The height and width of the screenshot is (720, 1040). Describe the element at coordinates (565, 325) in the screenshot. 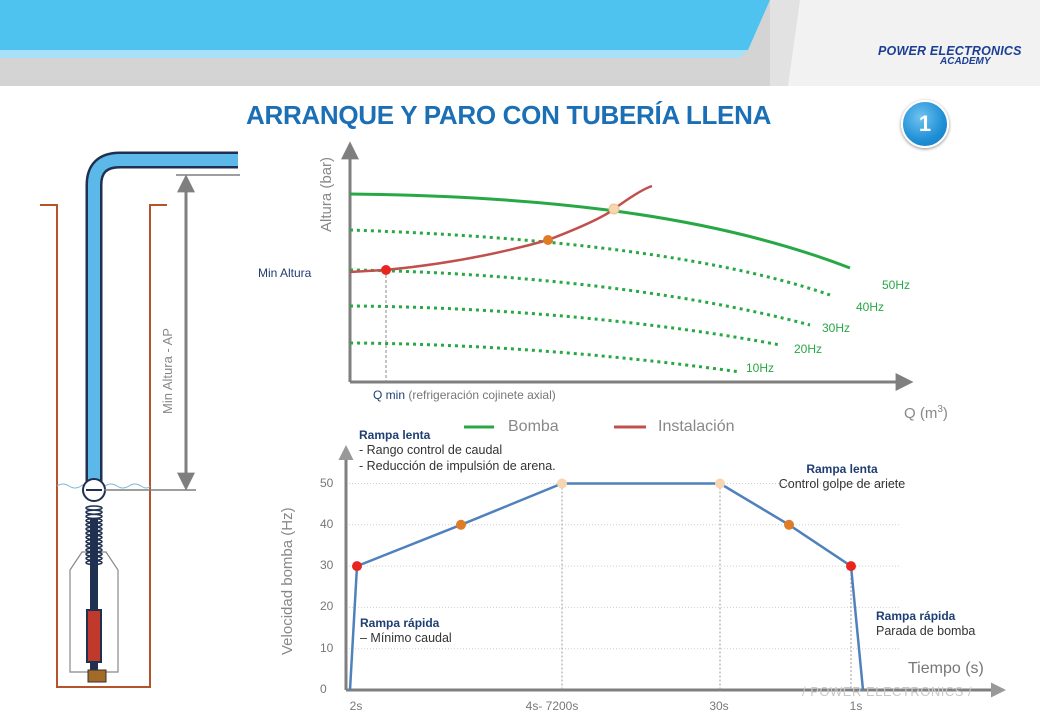

I see `pump-curve-20hz` at that location.